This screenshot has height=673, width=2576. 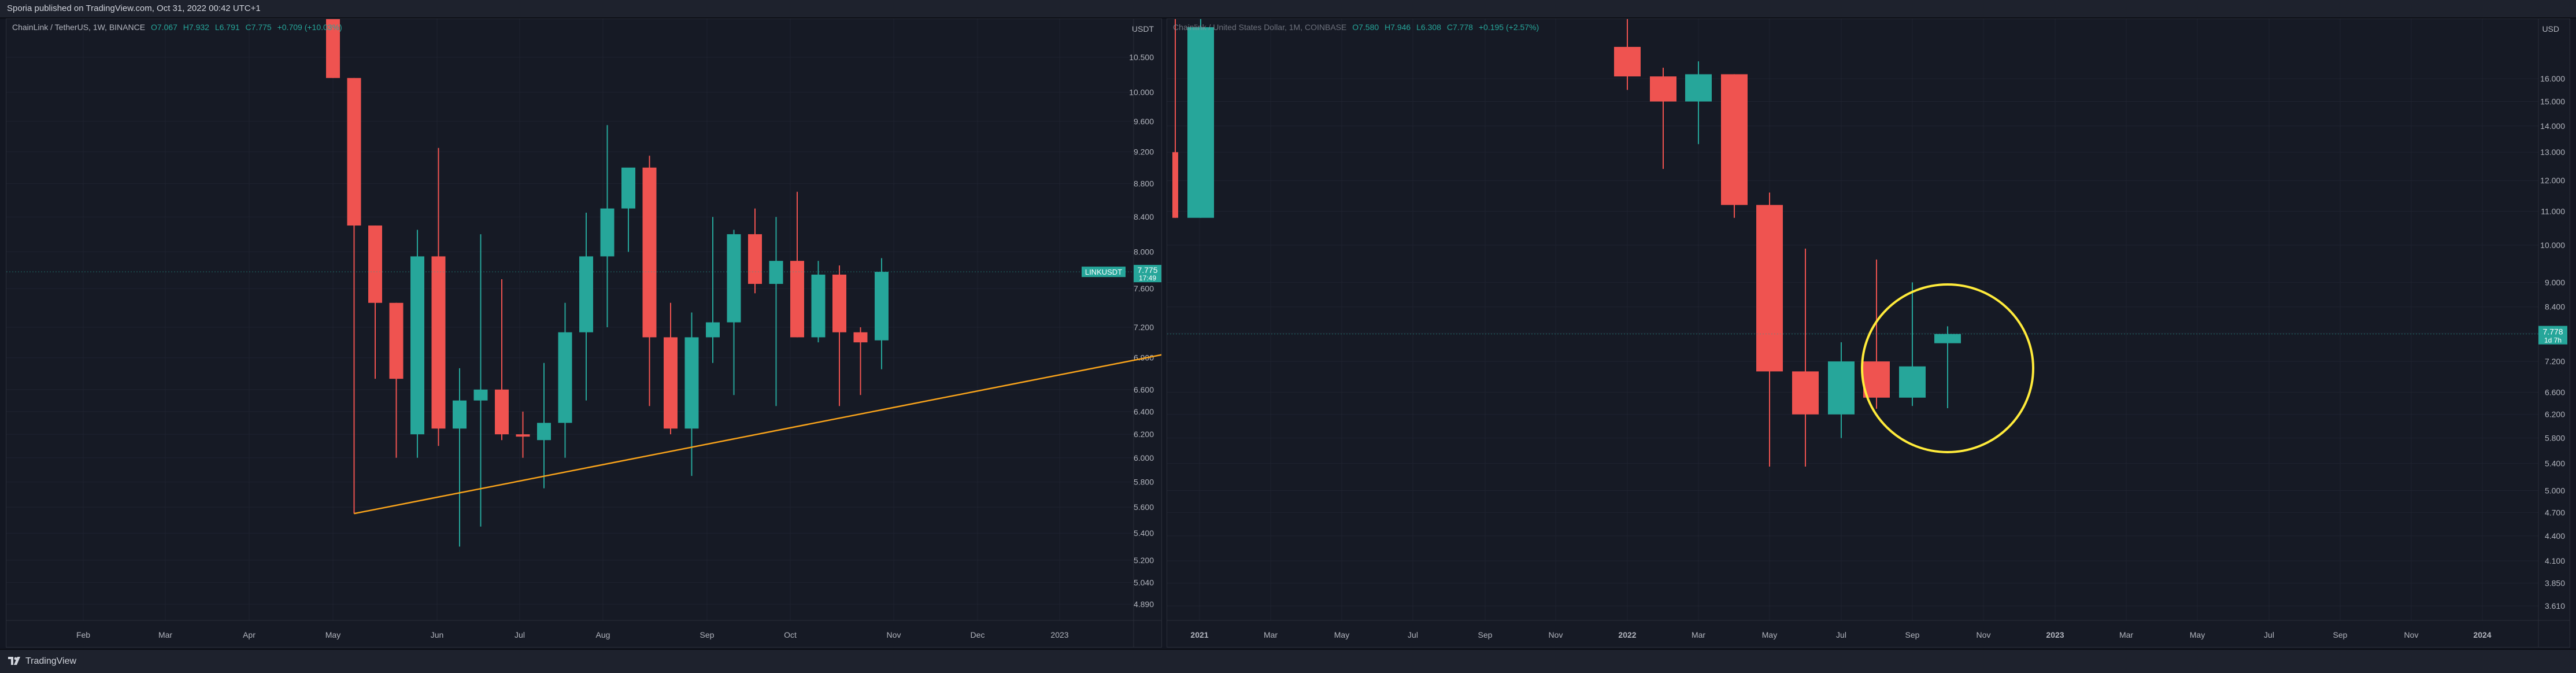 I want to click on y-tick-label: 5.040, so click(x=1144, y=582).